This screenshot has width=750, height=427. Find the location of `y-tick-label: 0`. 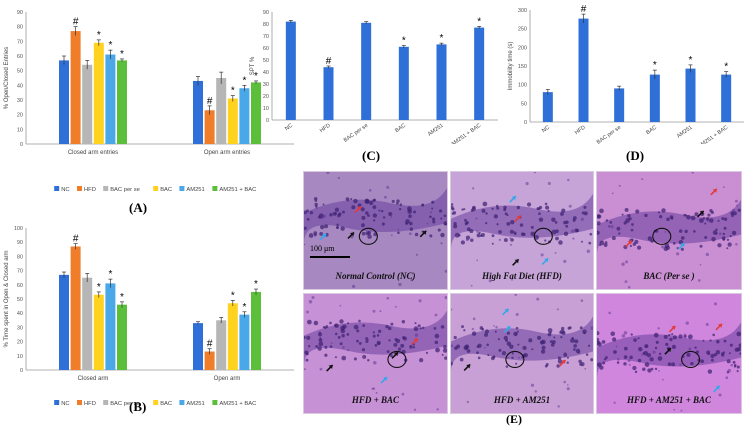

y-tick-label: 0 is located at coordinates (525, 123).